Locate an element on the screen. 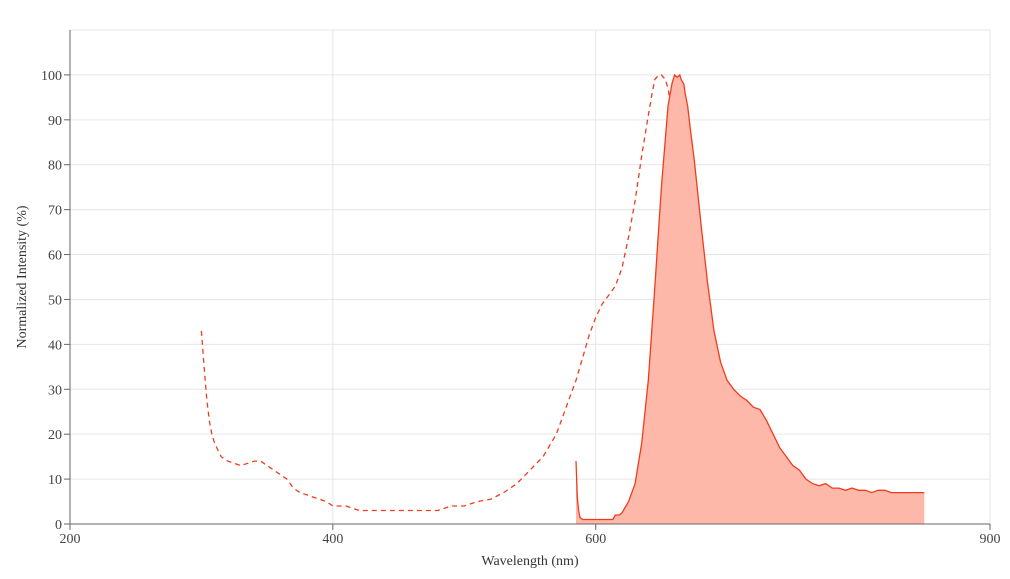 The image size is (1010, 579). y-tick-label: 60 is located at coordinates (55, 256).